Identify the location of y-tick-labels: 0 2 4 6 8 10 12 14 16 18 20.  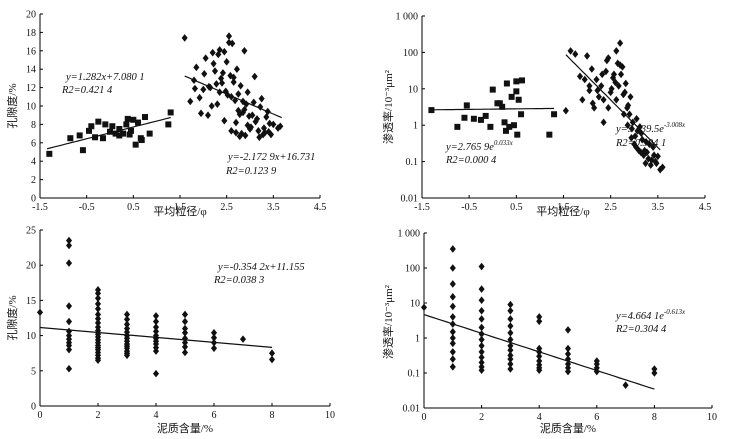
(34, 107).